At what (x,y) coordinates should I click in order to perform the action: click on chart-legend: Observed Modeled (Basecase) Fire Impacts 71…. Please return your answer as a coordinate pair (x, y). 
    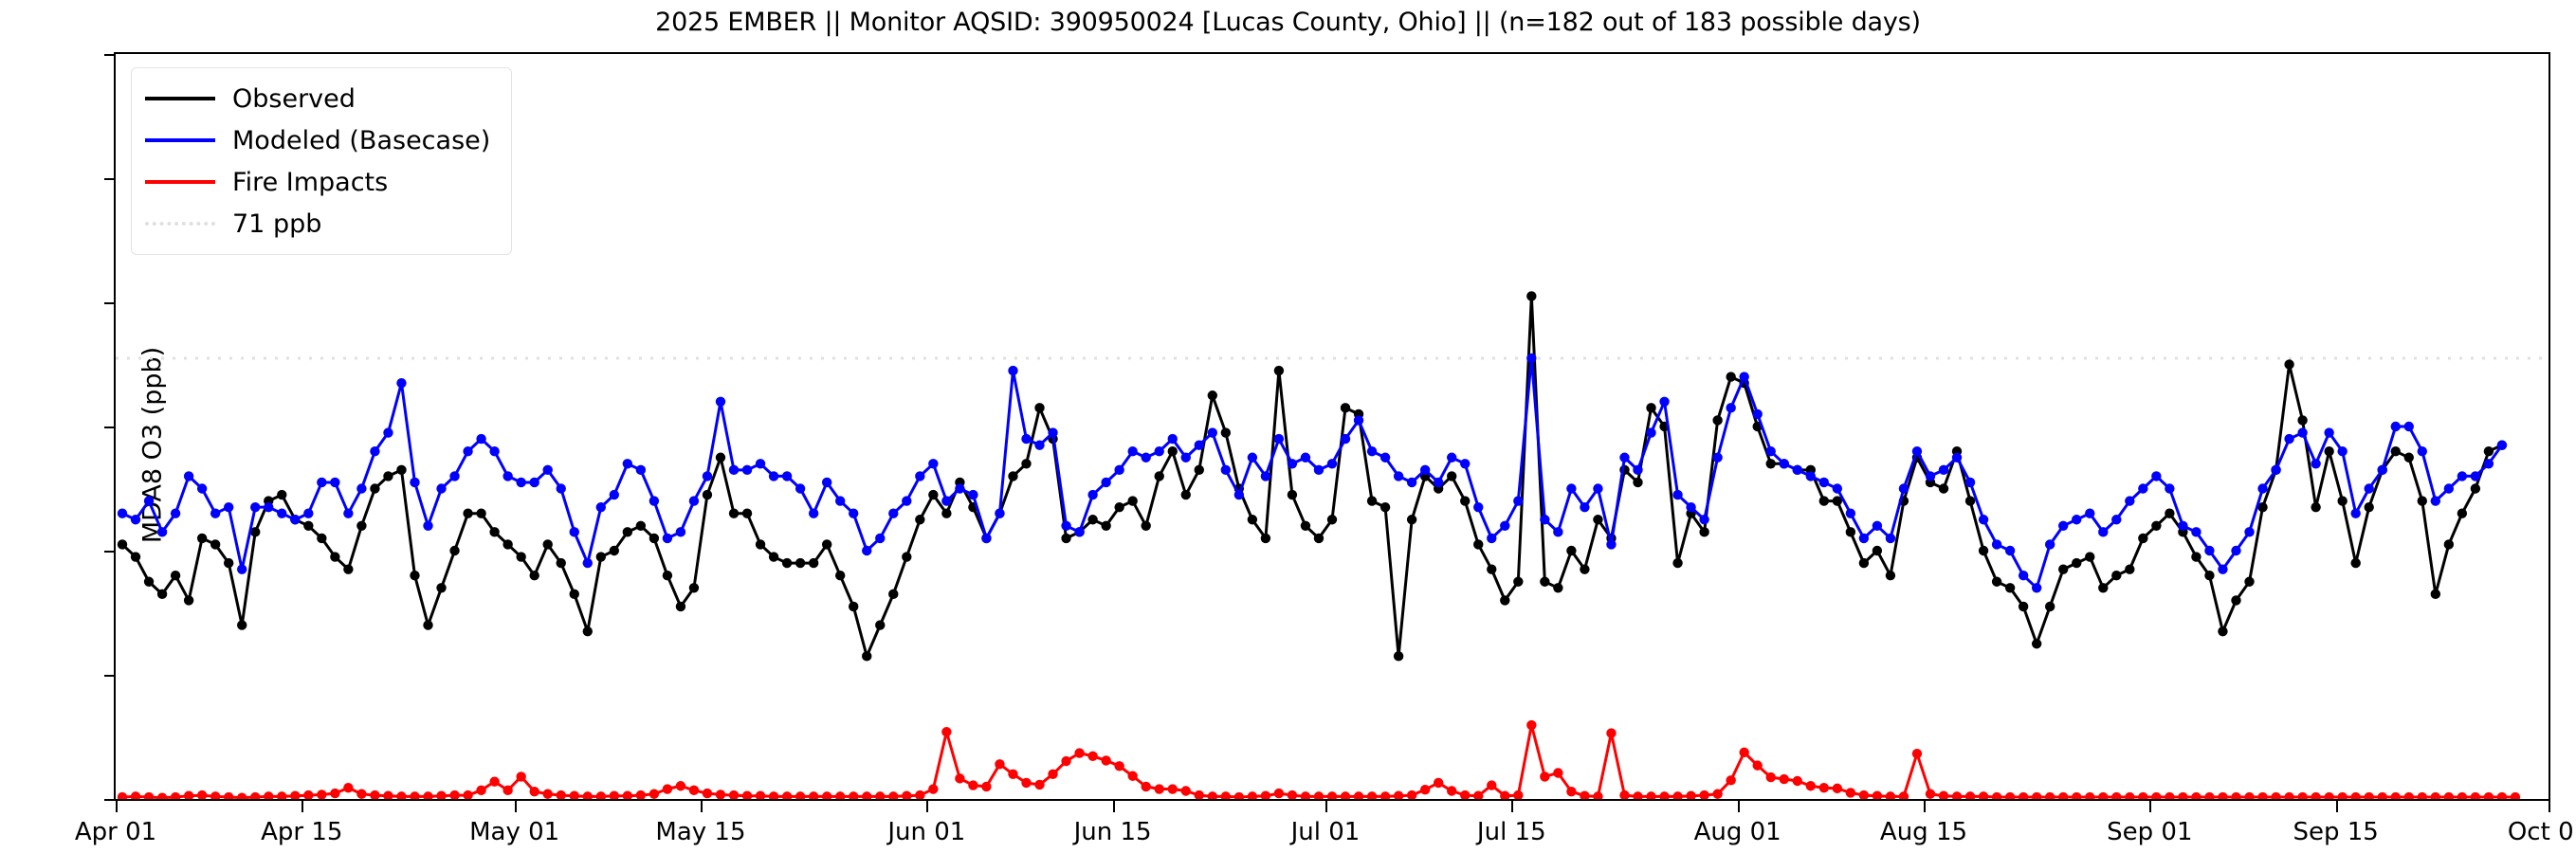
    Looking at the image, I should click on (322, 161).